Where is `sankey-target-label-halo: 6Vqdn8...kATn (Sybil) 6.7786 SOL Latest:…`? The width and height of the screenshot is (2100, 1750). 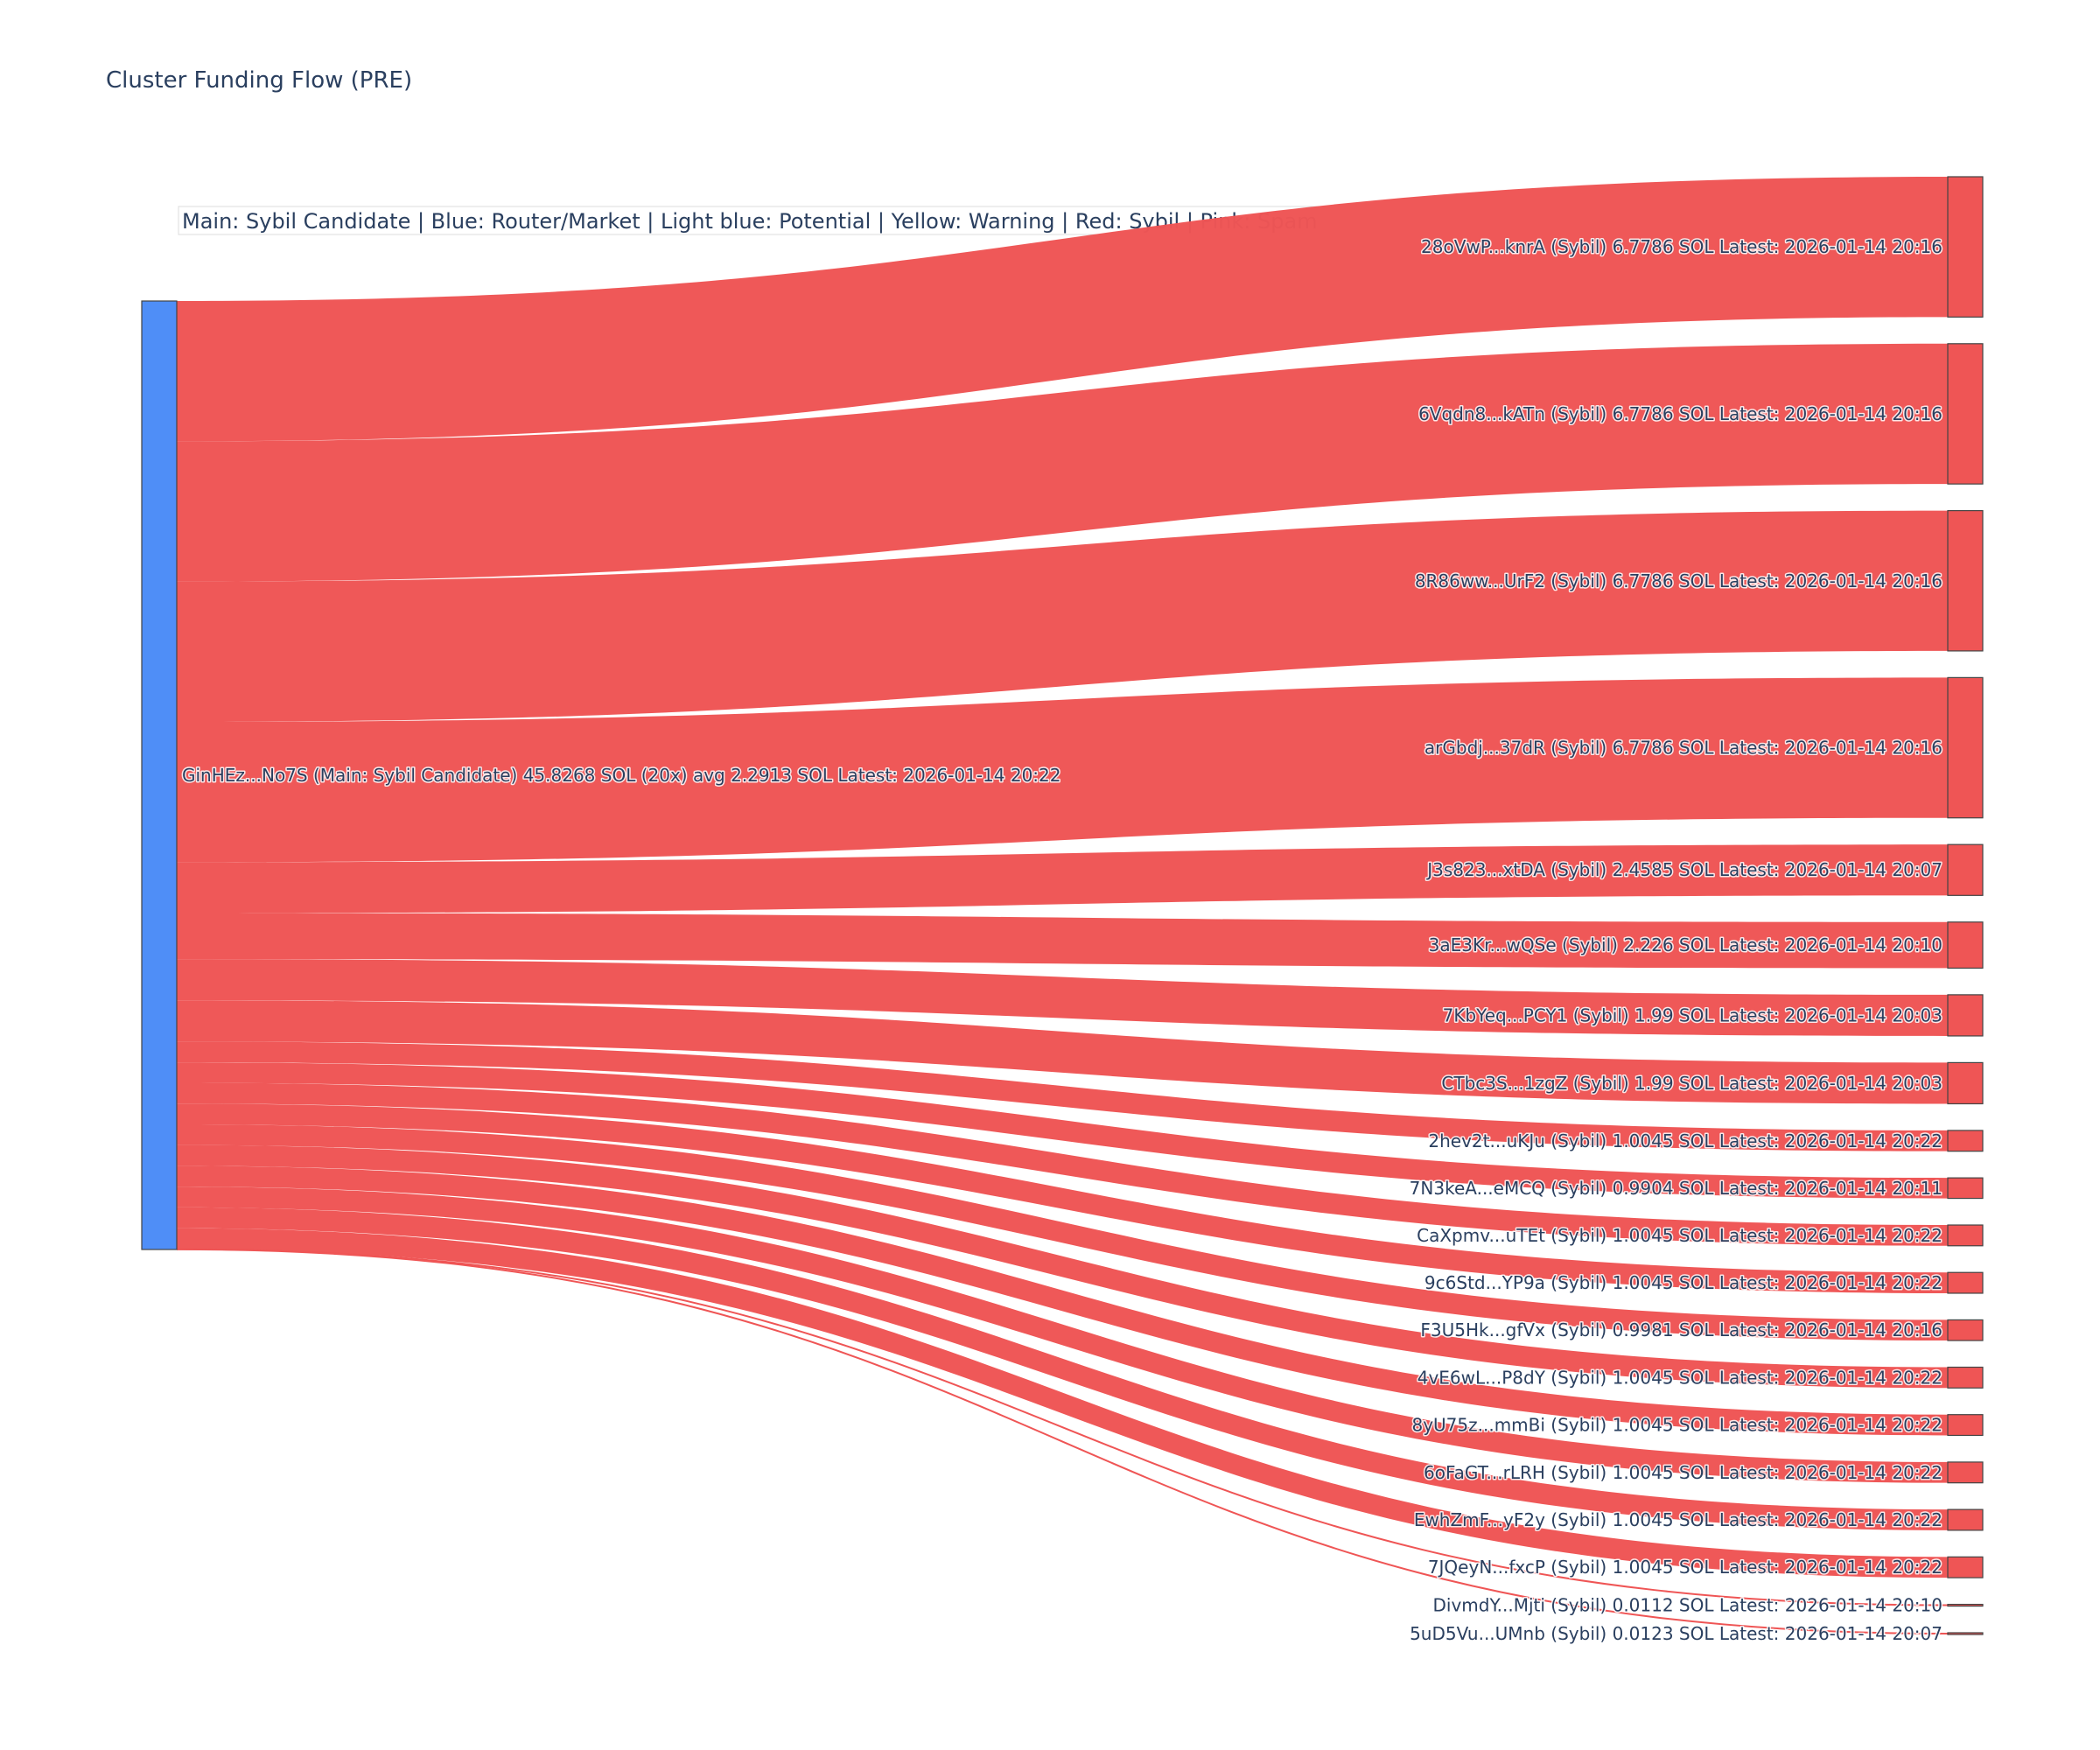 sankey-target-label-halo: 6Vqdn8...kATn (Sybil) 6.7786 SOL Latest:… is located at coordinates (1680, 413).